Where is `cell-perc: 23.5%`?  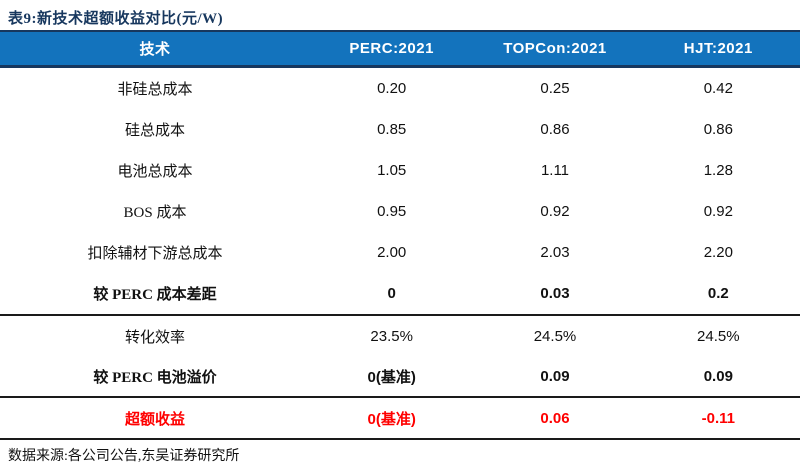
cell-perc: 23.5% is located at coordinates (391, 336).